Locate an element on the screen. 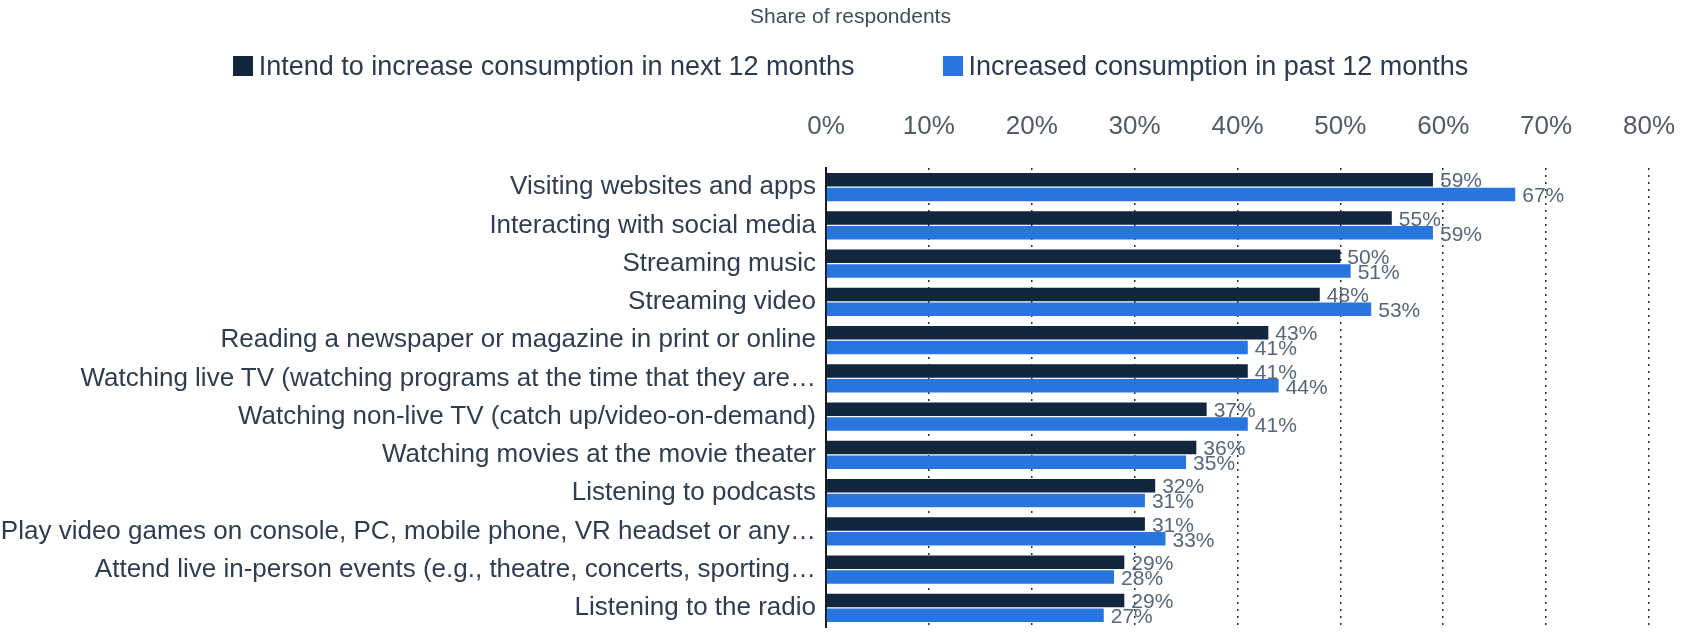 This screenshot has width=1701, height=634. data-label: 48% is located at coordinates (1347, 295).